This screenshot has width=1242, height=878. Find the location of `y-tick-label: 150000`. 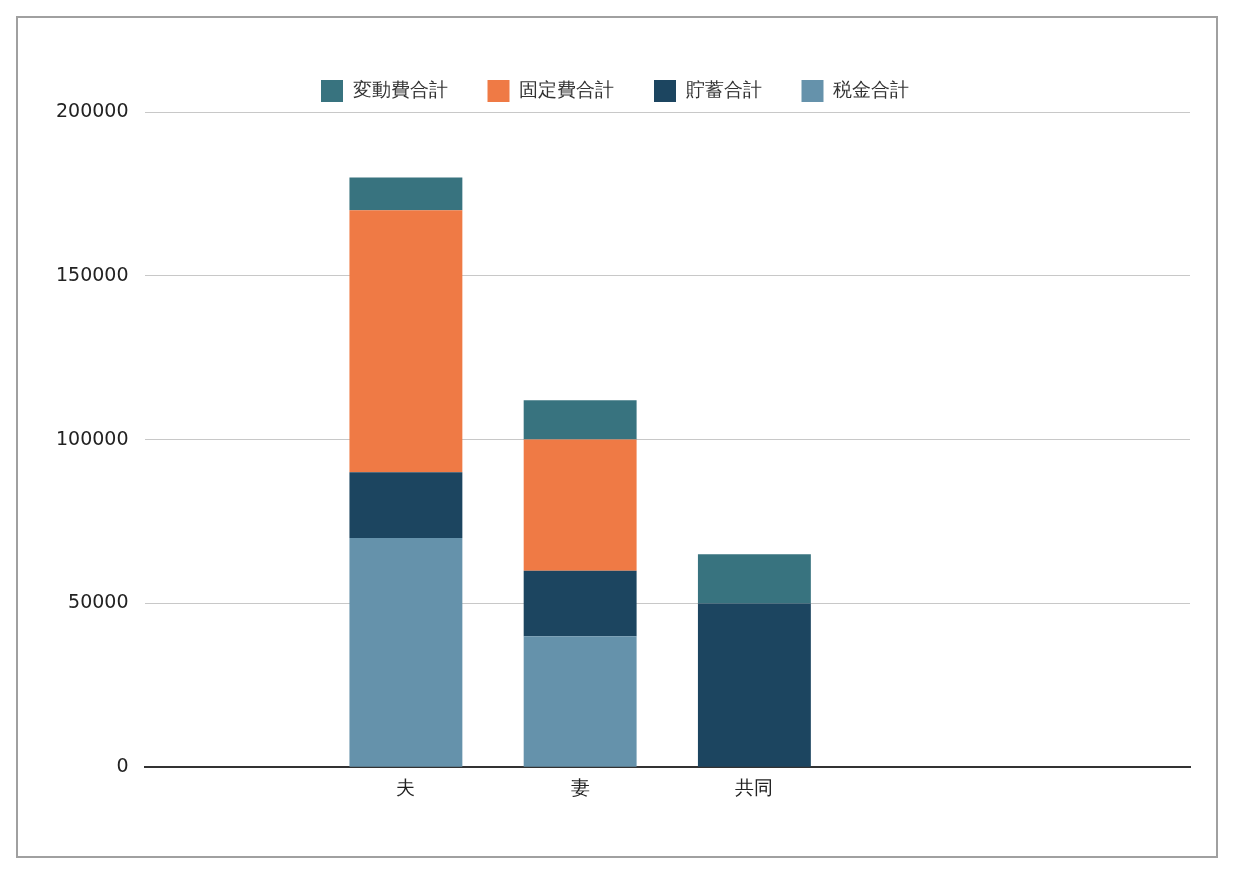

y-tick-label: 150000 is located at coordinates (92, 273).